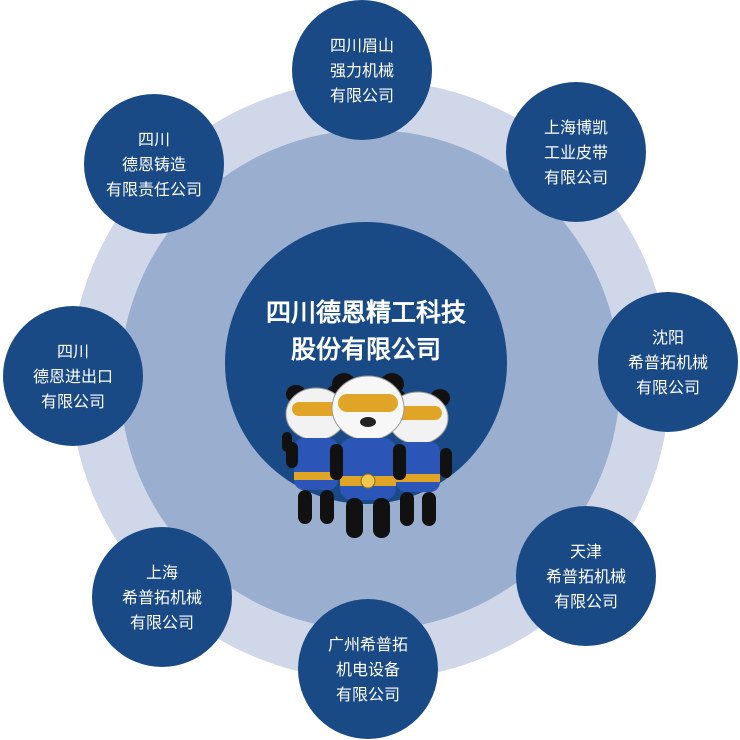 The image size is (740, 740). I want to click on company-node-left: 四川 德恩进出口 有限公司, so click(73, 376).